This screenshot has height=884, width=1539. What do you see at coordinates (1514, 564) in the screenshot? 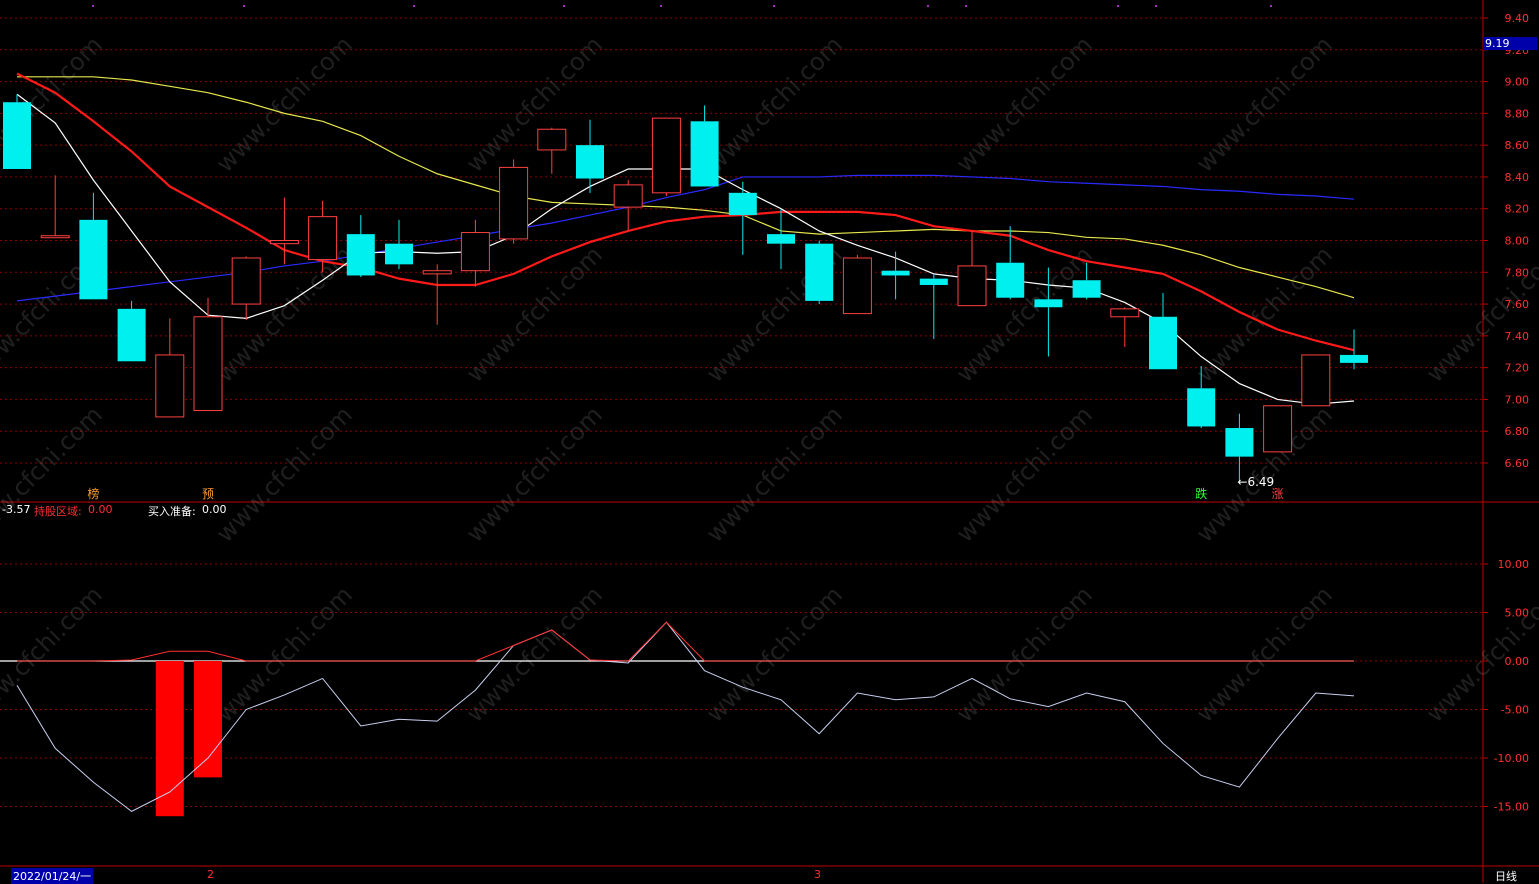
I see `osc-tick-label: 10.00` at bounding box center [1514, 564].